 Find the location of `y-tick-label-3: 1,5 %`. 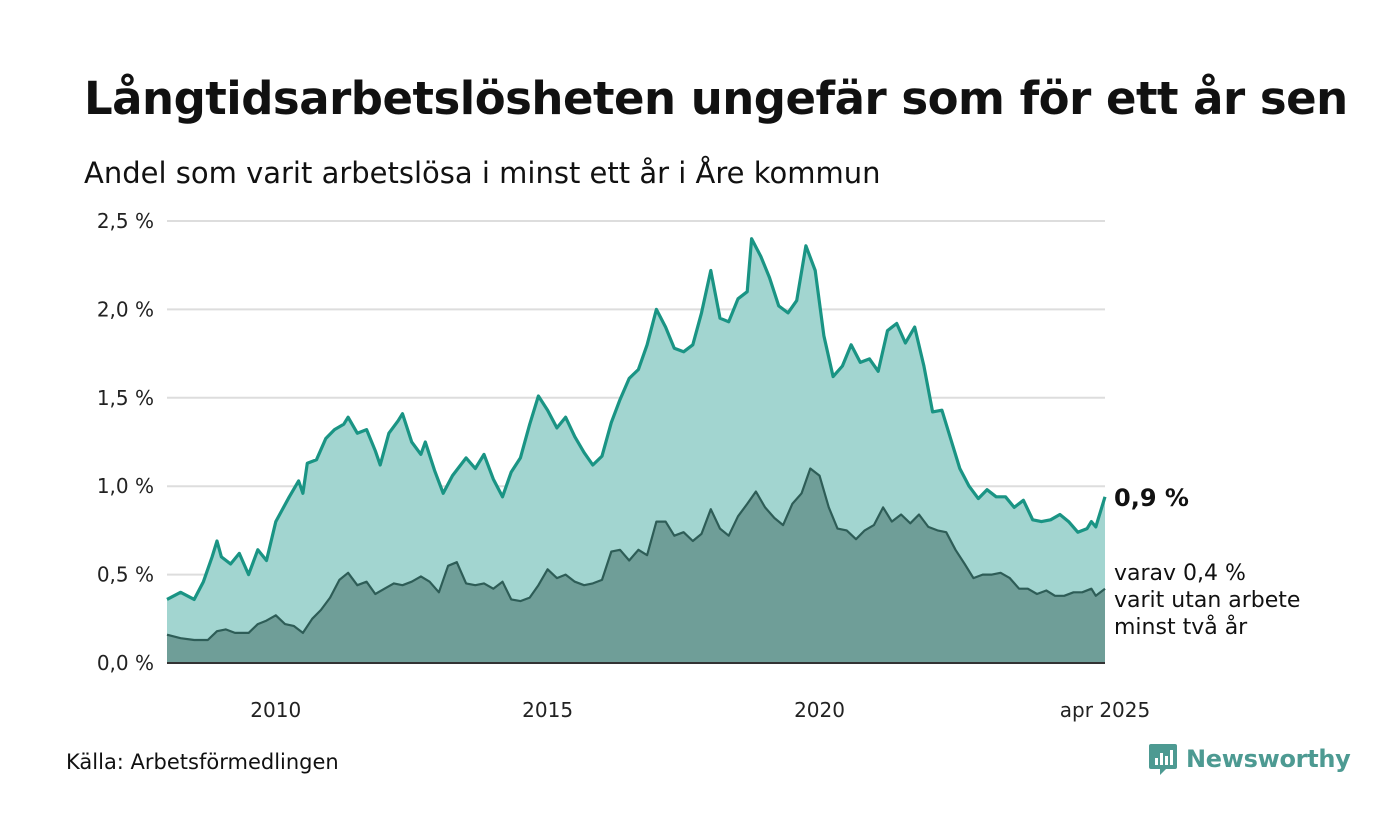

y-tick-label-3: 1,5 % is located at coordinates (125, 398).